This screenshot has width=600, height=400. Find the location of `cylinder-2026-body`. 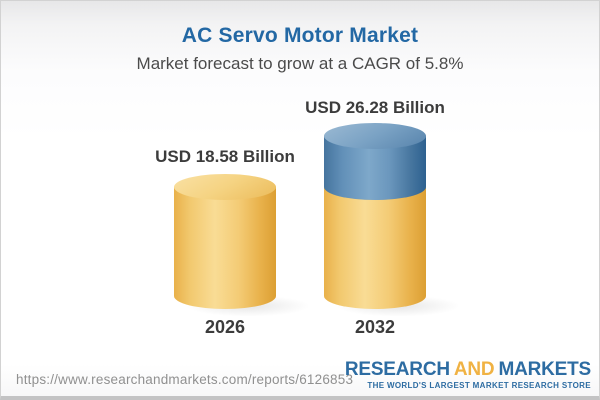

cylinder-2026-body is located at coordinates (225, 247).